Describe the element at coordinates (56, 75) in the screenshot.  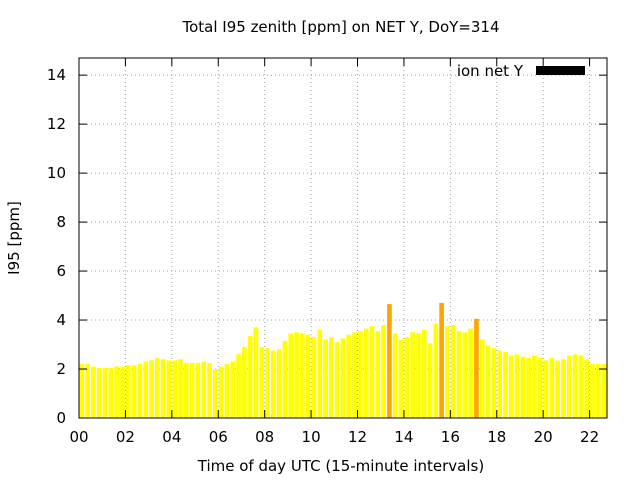
I see `y-tick-label: 14` at that location.